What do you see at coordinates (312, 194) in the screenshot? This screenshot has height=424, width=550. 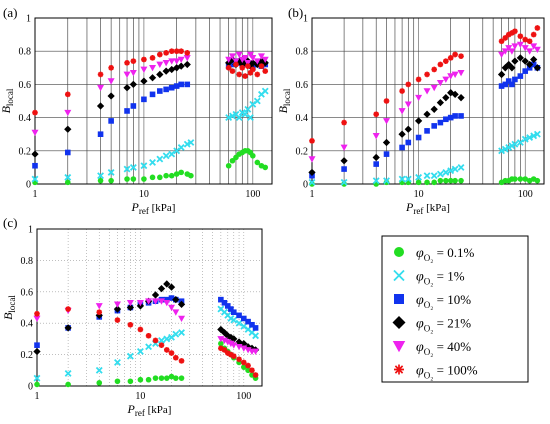 I see `x-tick-label: 1` at bounding box center [312, 194].